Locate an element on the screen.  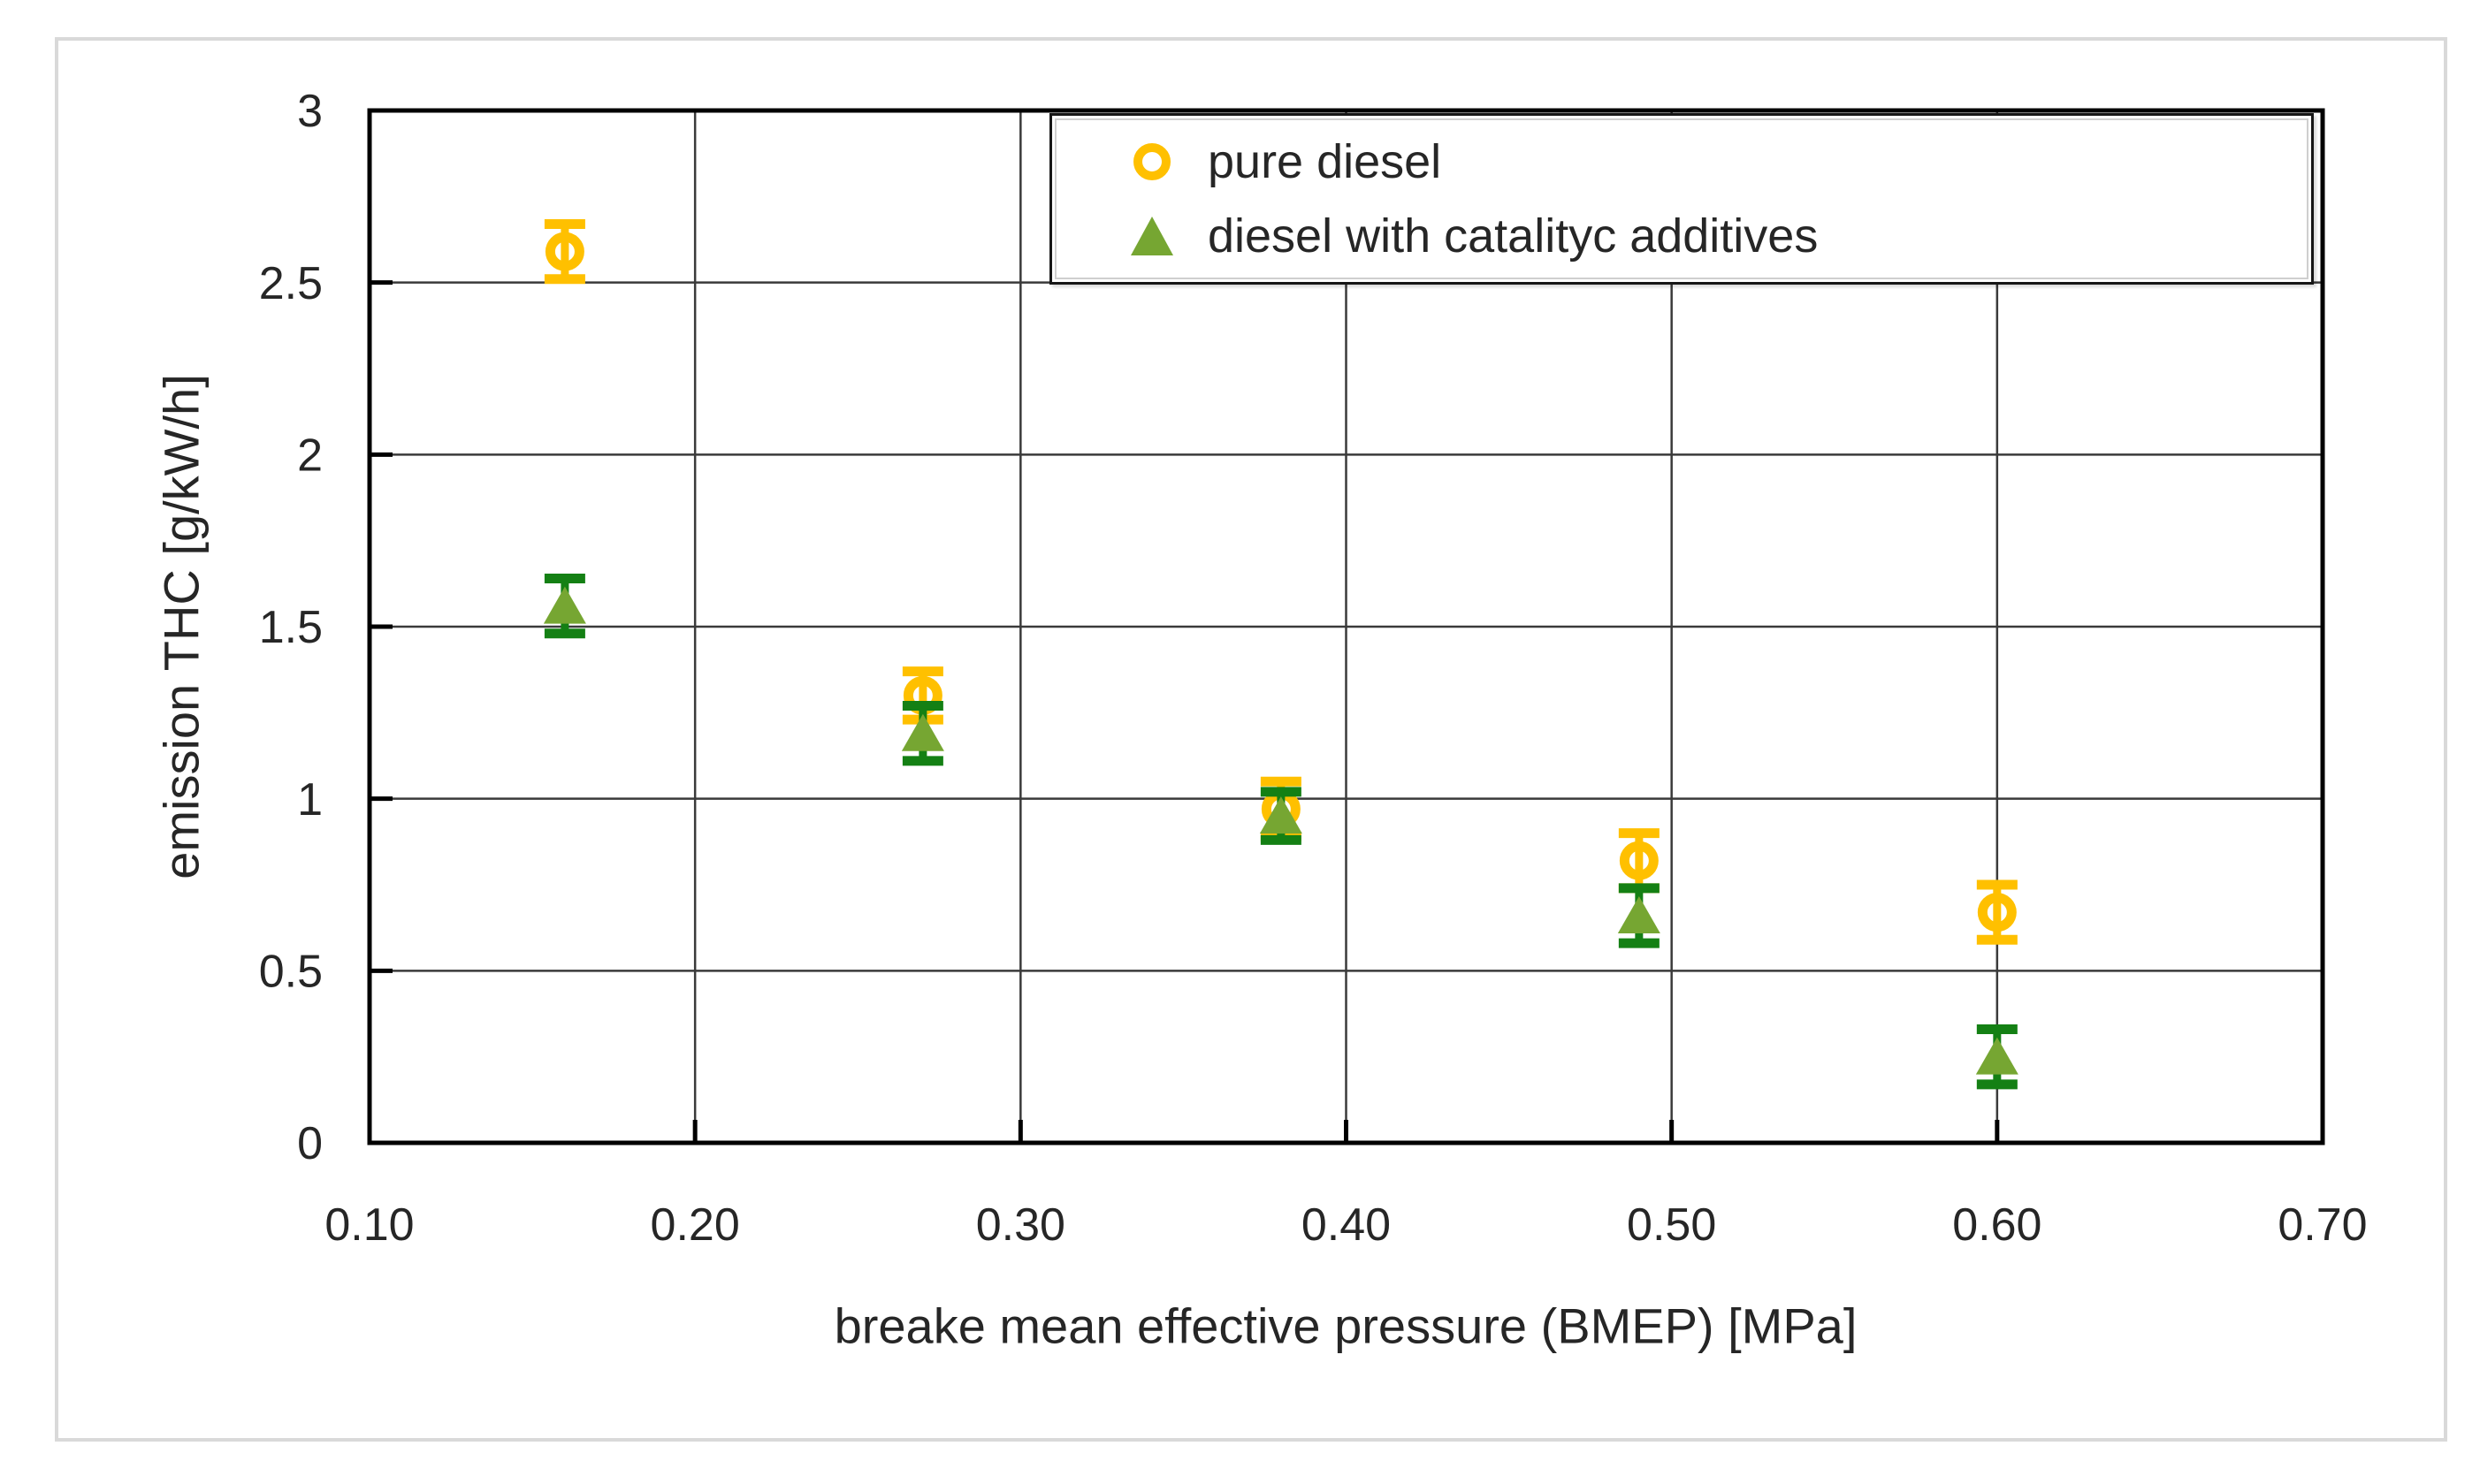
legend-circle-icon is located at coordinates (1152, 161).